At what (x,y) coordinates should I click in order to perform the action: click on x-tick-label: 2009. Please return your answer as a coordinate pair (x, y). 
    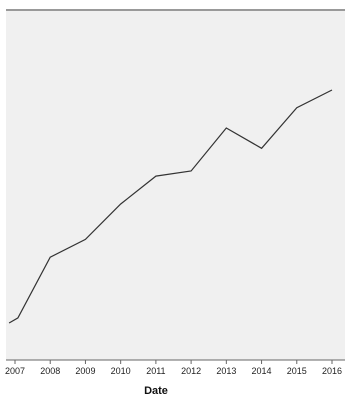
    Looking at the image, I should click on (85, 371).